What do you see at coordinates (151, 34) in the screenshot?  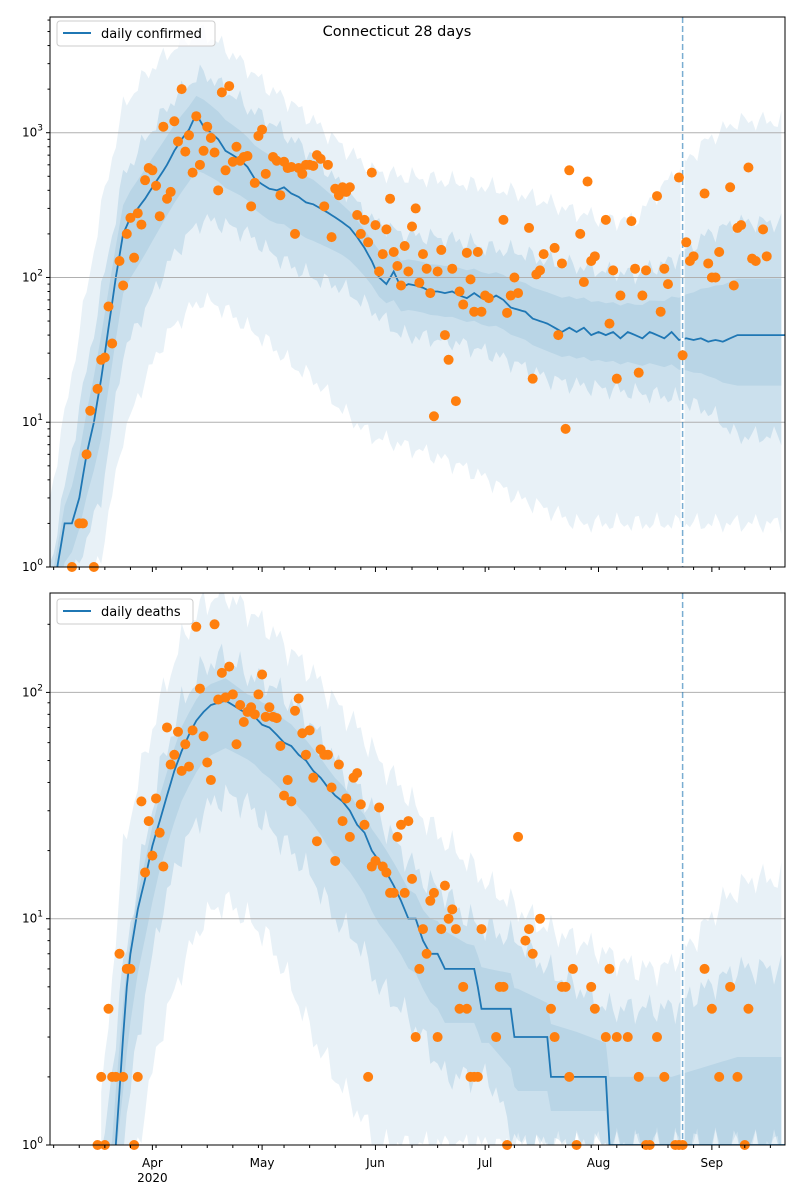 I see `legend-label-confirmed: daily confirmed` at bounding box center [151, 34].